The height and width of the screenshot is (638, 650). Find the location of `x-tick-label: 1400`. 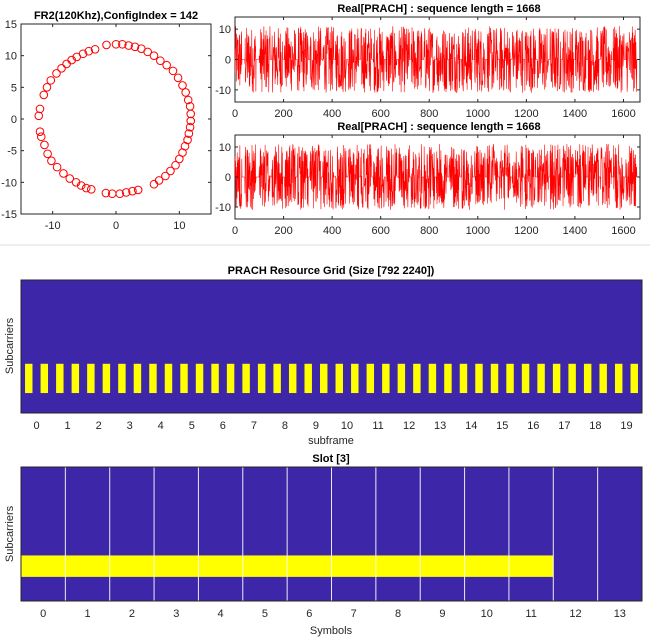

x-tick-label: 1400 is located at coordinates (575, 231).